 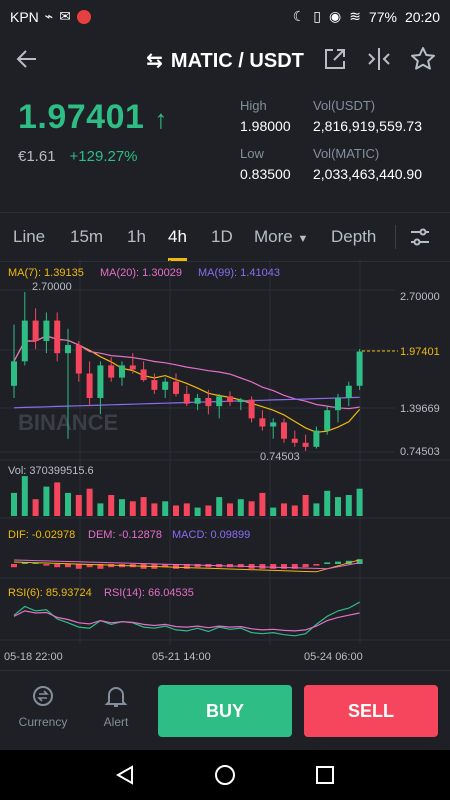 I want to click on time-axis-1: 05-21 14:00, so click(x=181, y=657).